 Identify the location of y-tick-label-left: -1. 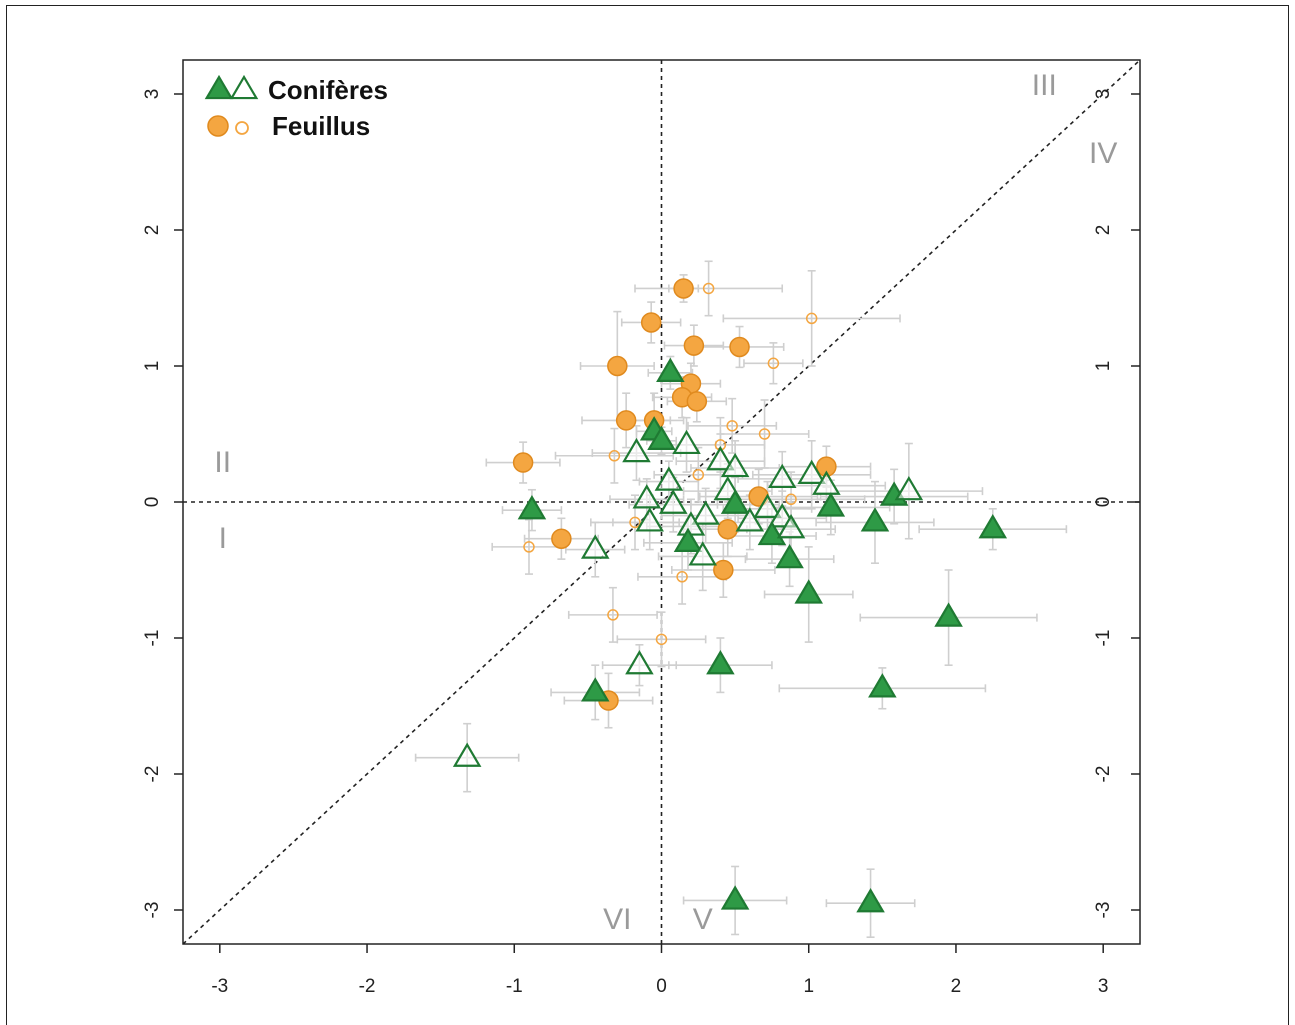
(152, 638).